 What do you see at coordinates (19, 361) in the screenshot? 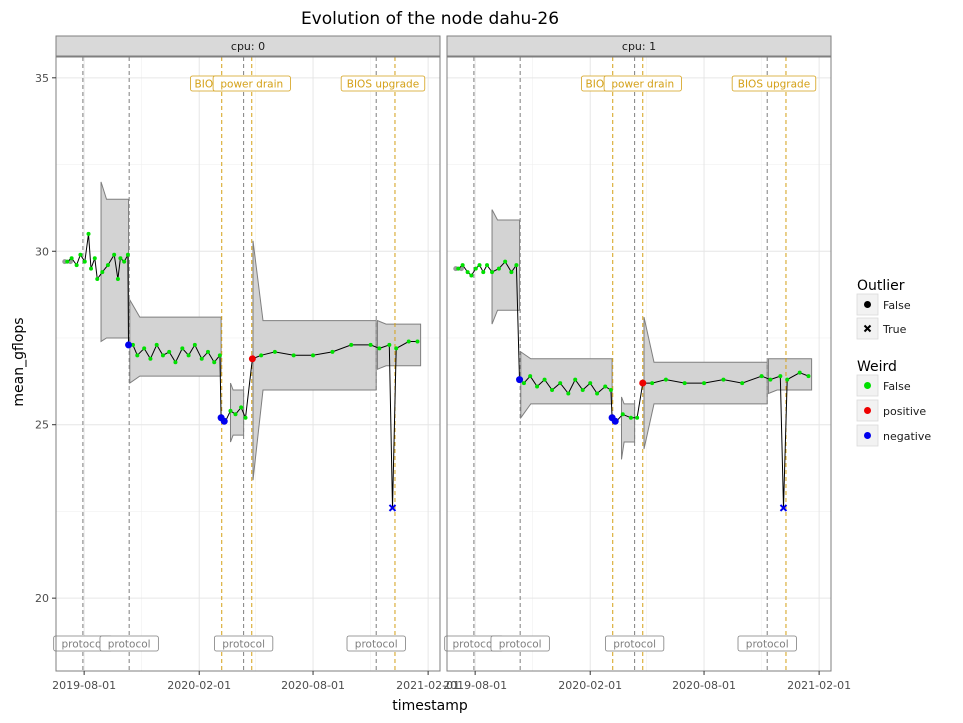
I see `y-axis-label: mean_gflops` at bounding box center [19, 361].